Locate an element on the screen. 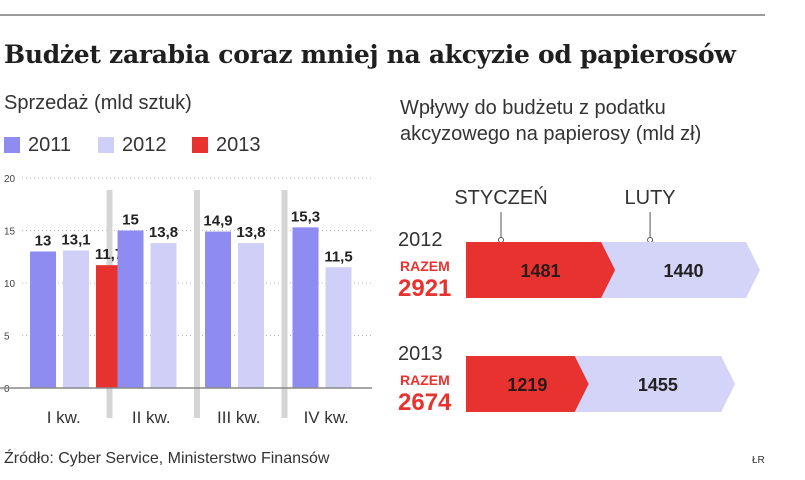 This screenshot has height=480, width=805. author-credit: ŁR is located at coordinates (758, 460).